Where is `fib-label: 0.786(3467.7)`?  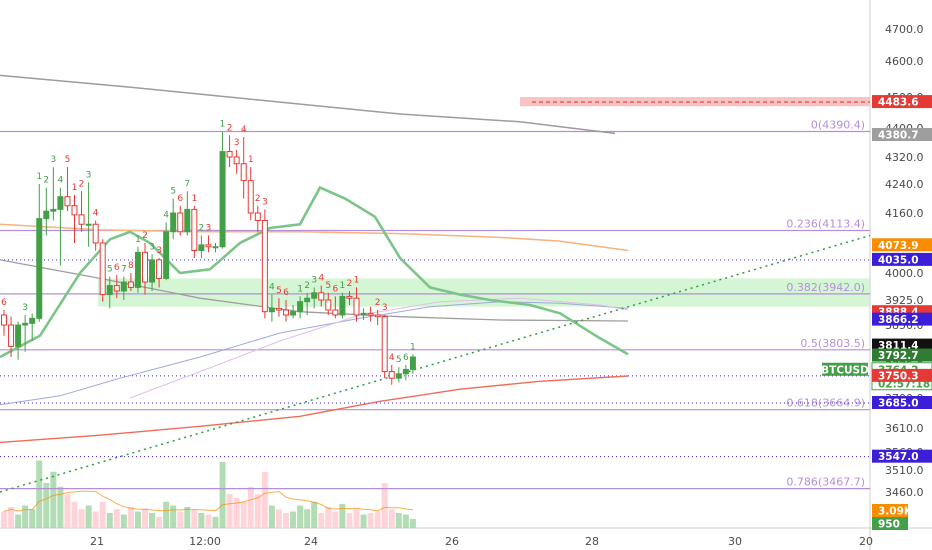 fib-label: 0.786(3467.7) is located at coordinates (825, 482).